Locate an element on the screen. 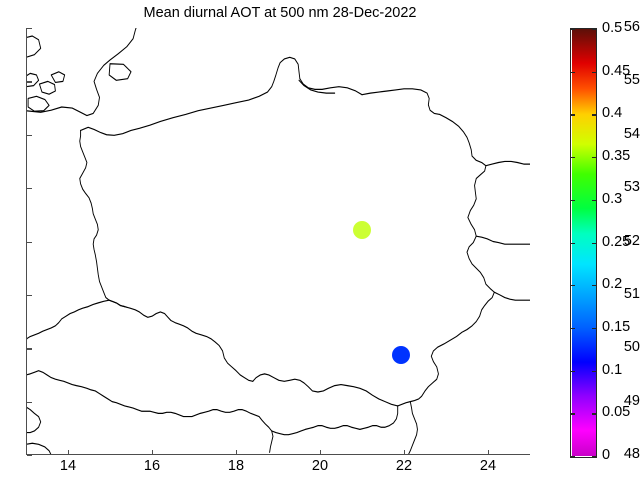 The image size is (640, 480). colorbar-tick-right-0.3 is located at coordinates (594, 200).